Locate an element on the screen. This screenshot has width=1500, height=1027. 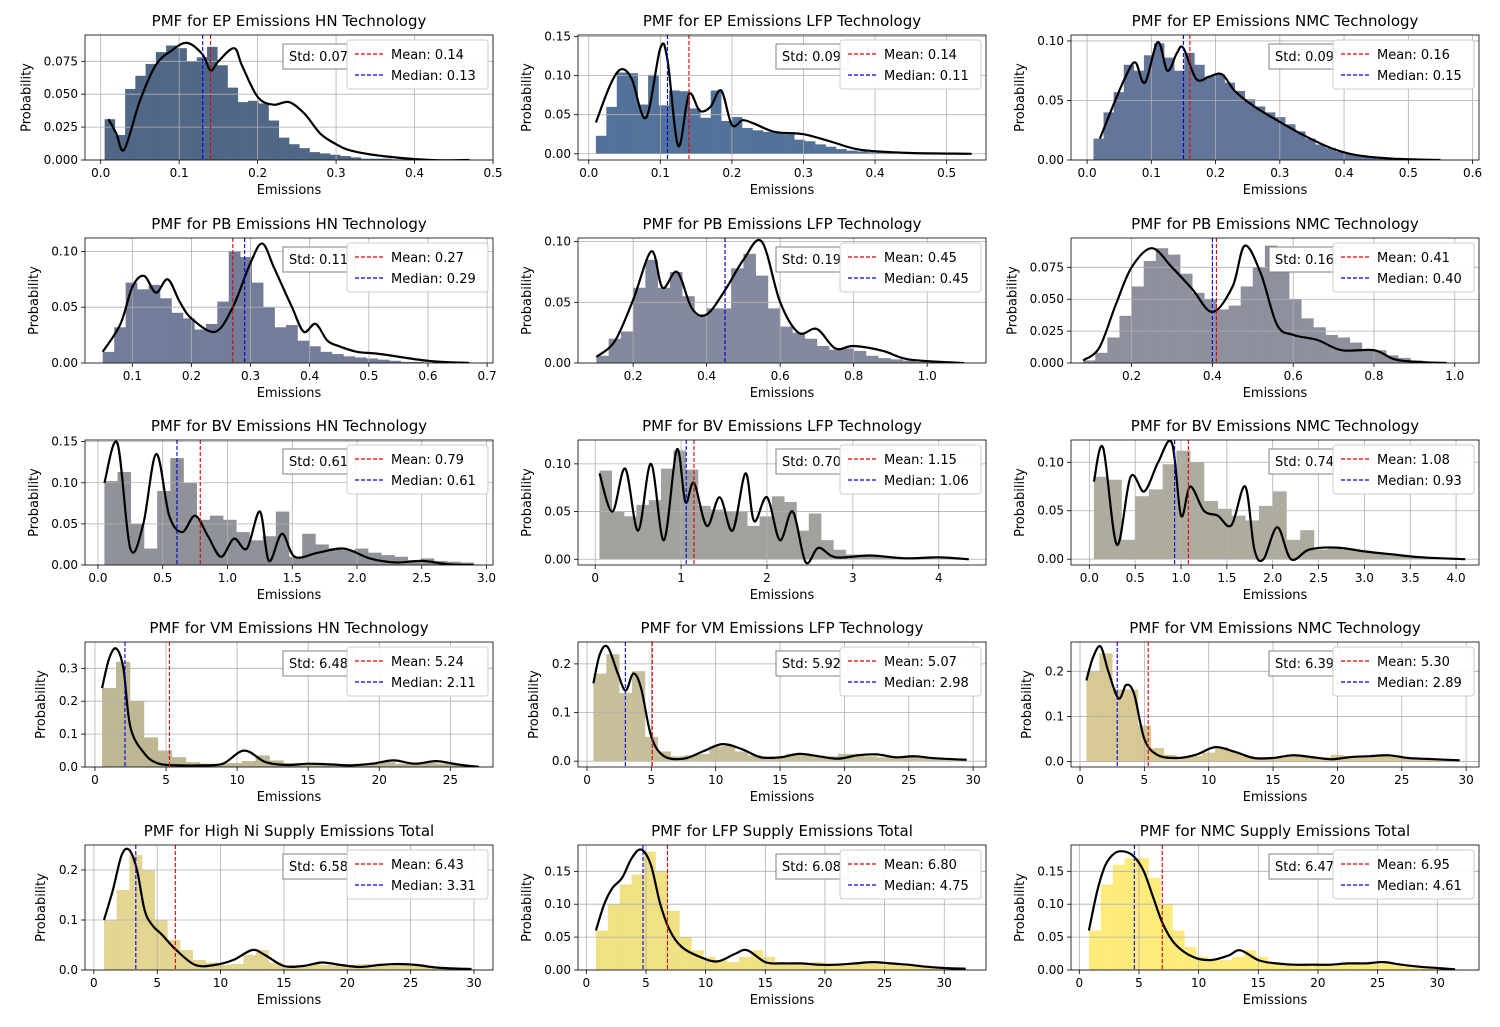
x-tick-label: 3.5 is located at coordinates (1410, 578).